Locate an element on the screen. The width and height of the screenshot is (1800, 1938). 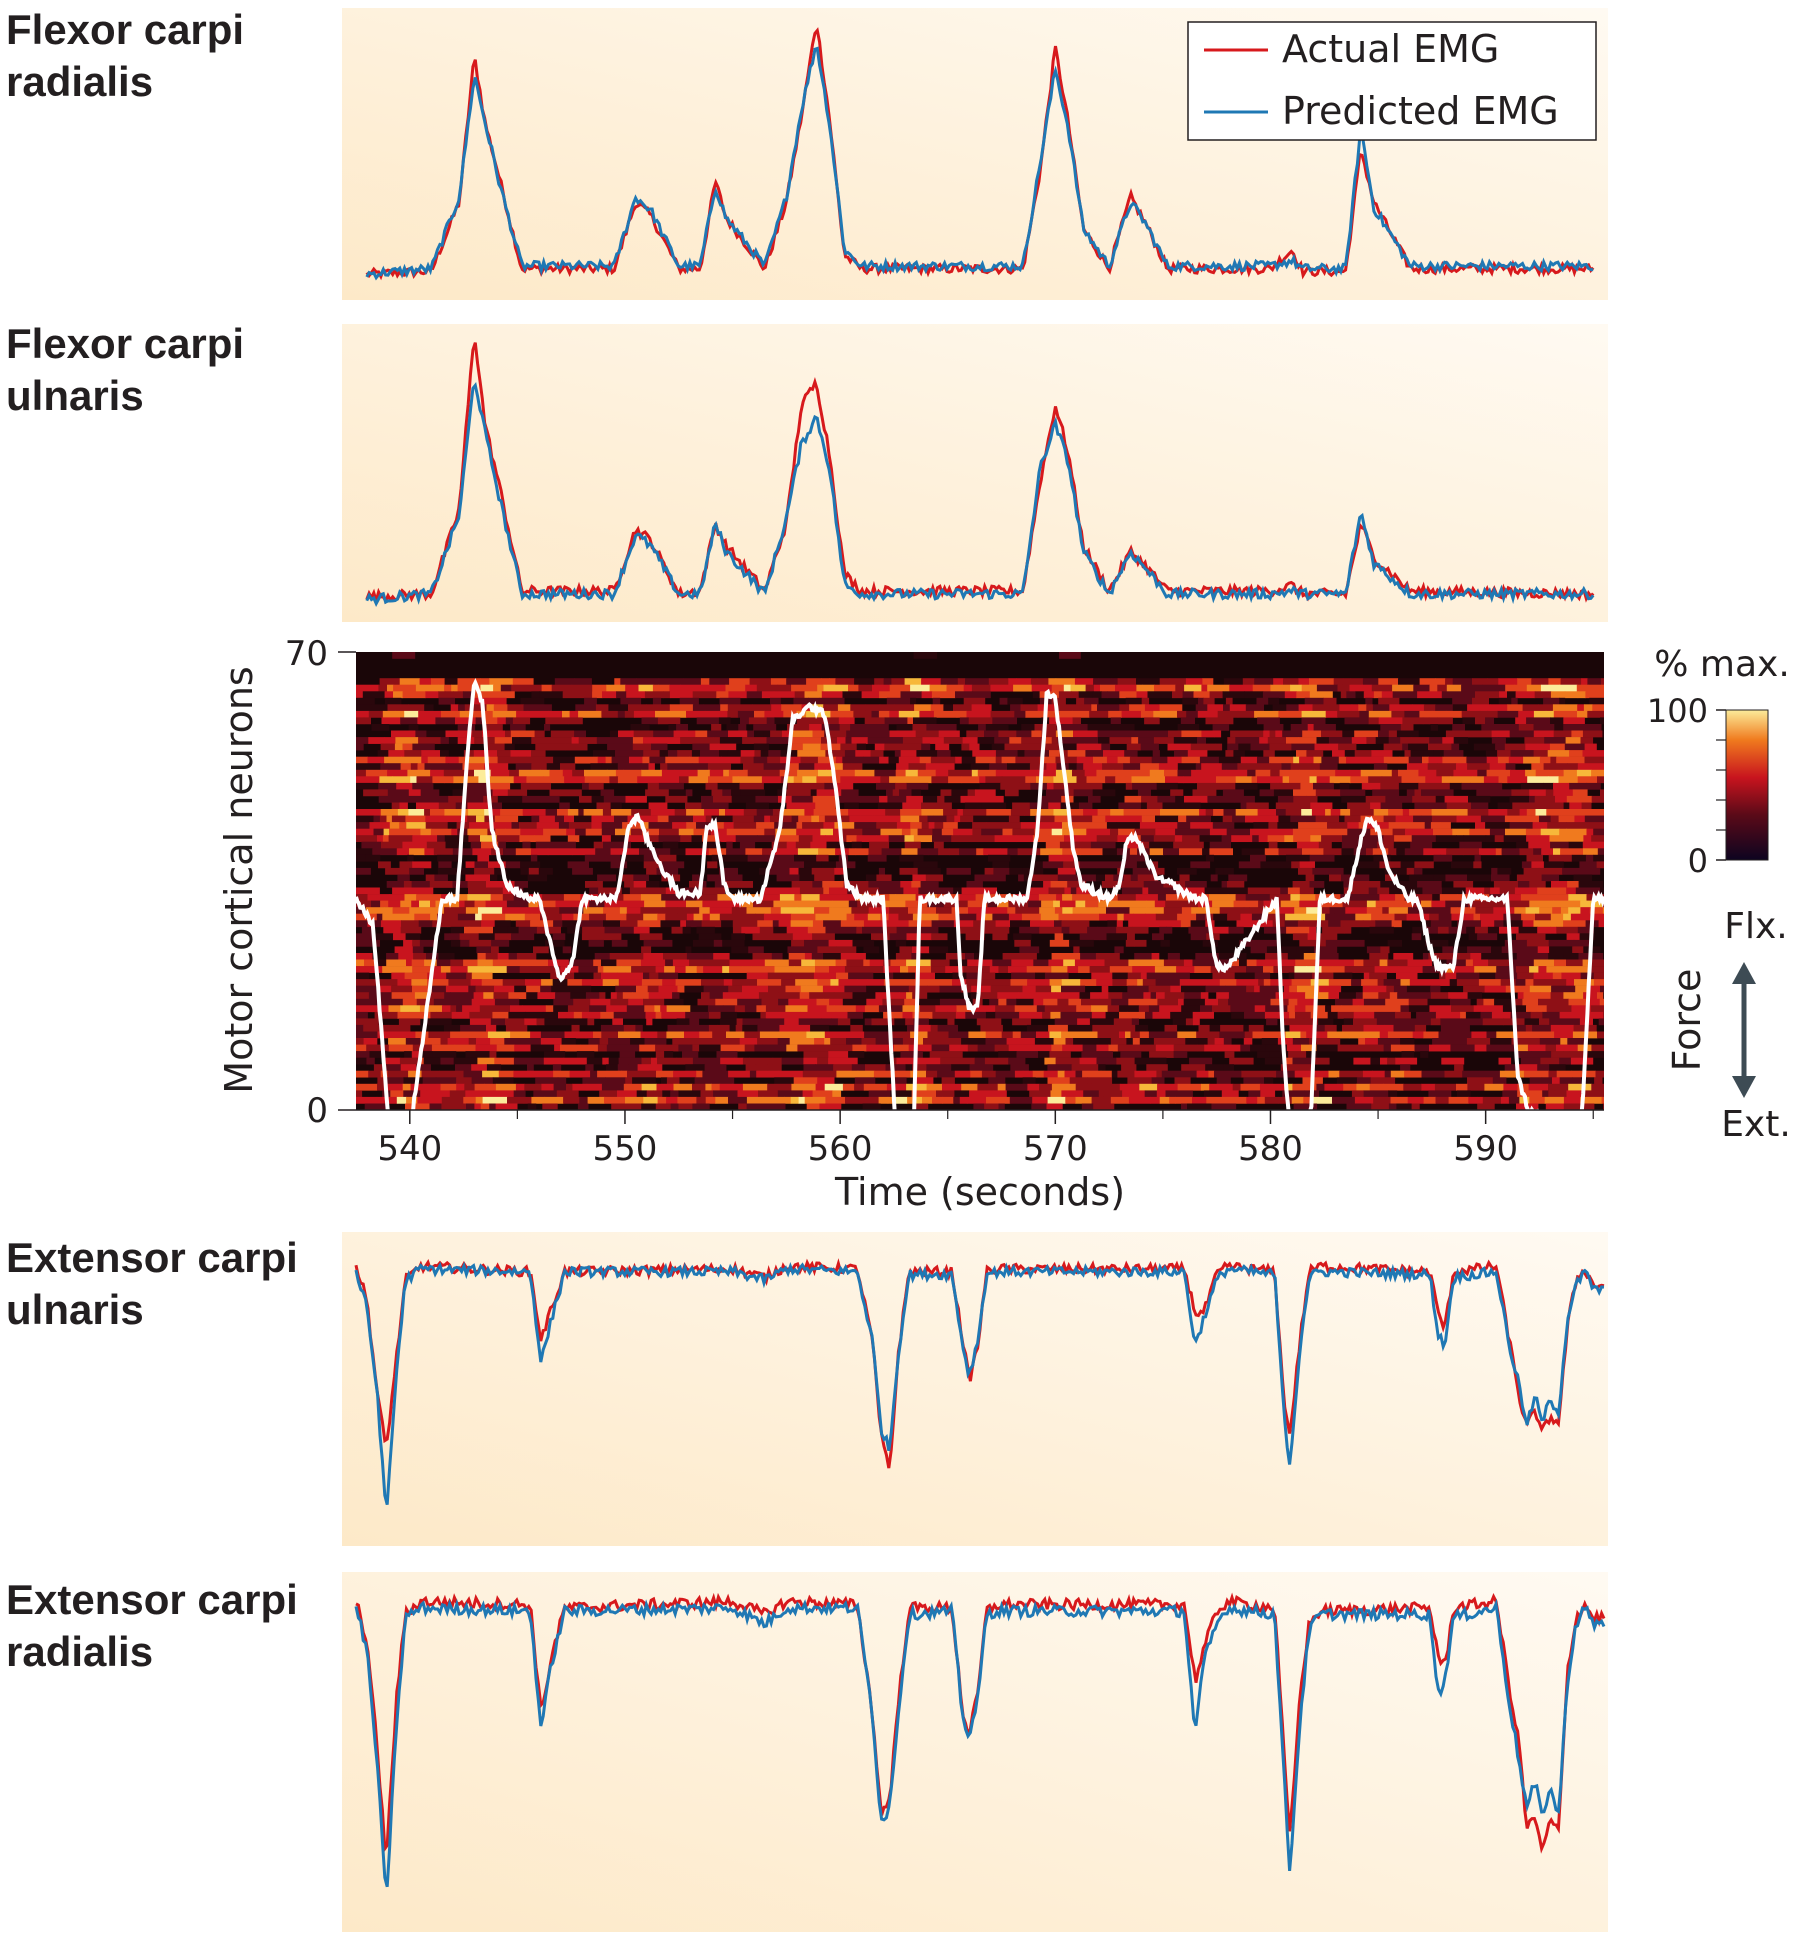
fcu-label: Flexor carpi ulnaris is located at coordinates (125, 370).